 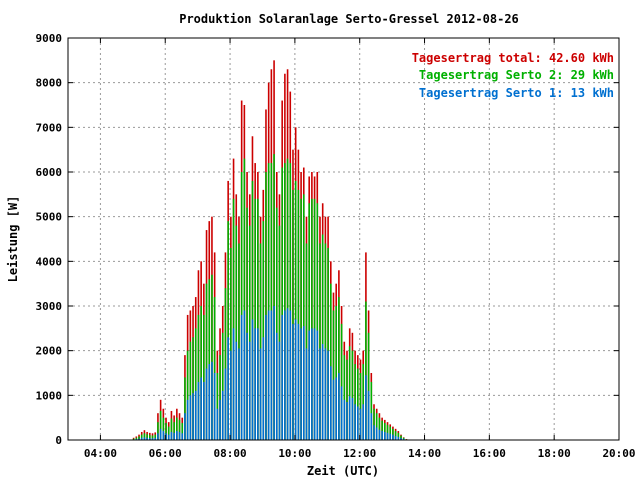 What do you see at coordinates (513, 58) in the screenshot?
I see `legend-entry-total: Tagesertrag total: 42.60 kWh` at bounding box center [513, 58].